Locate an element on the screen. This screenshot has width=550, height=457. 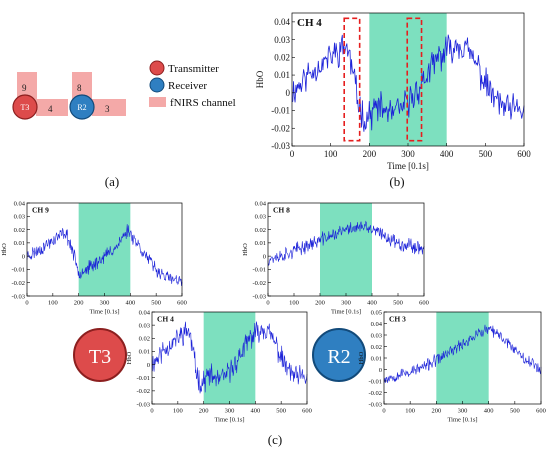
big-receiver: R2 is located at coordinates (339, 355).